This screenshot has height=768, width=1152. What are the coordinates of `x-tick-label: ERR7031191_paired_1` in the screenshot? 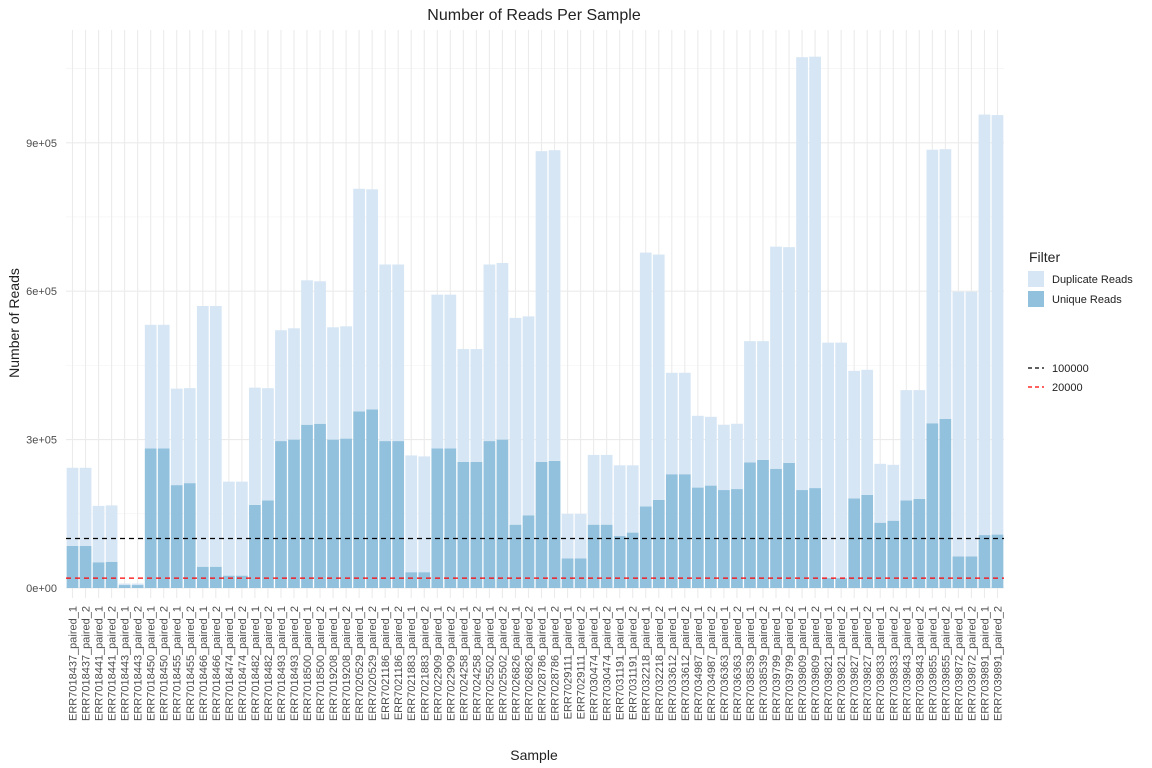 It's located at (621, 663).